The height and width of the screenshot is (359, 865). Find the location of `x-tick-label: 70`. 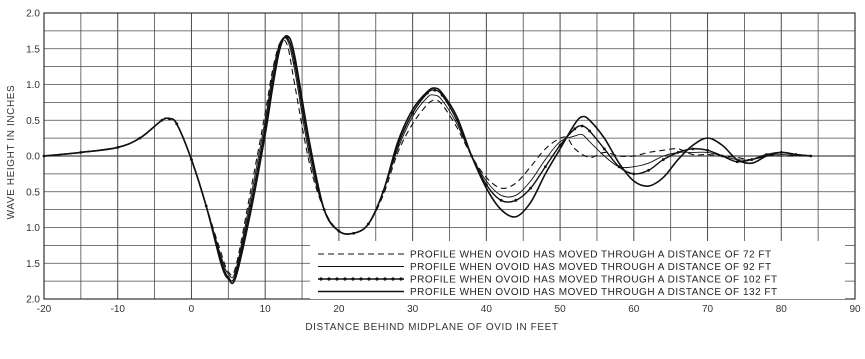

x-tick-label: 70 is located at coordinates (708, 309).